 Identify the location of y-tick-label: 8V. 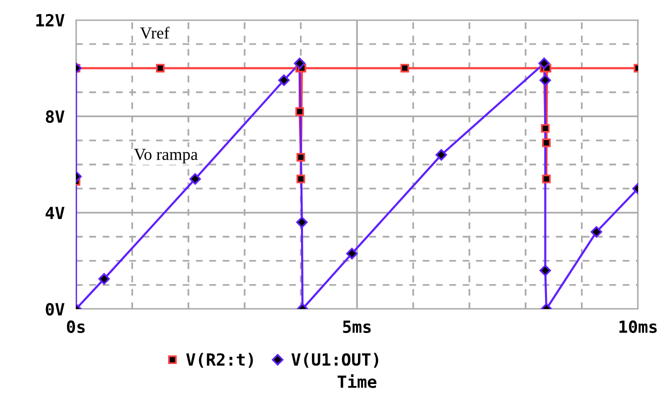
(55, 116).